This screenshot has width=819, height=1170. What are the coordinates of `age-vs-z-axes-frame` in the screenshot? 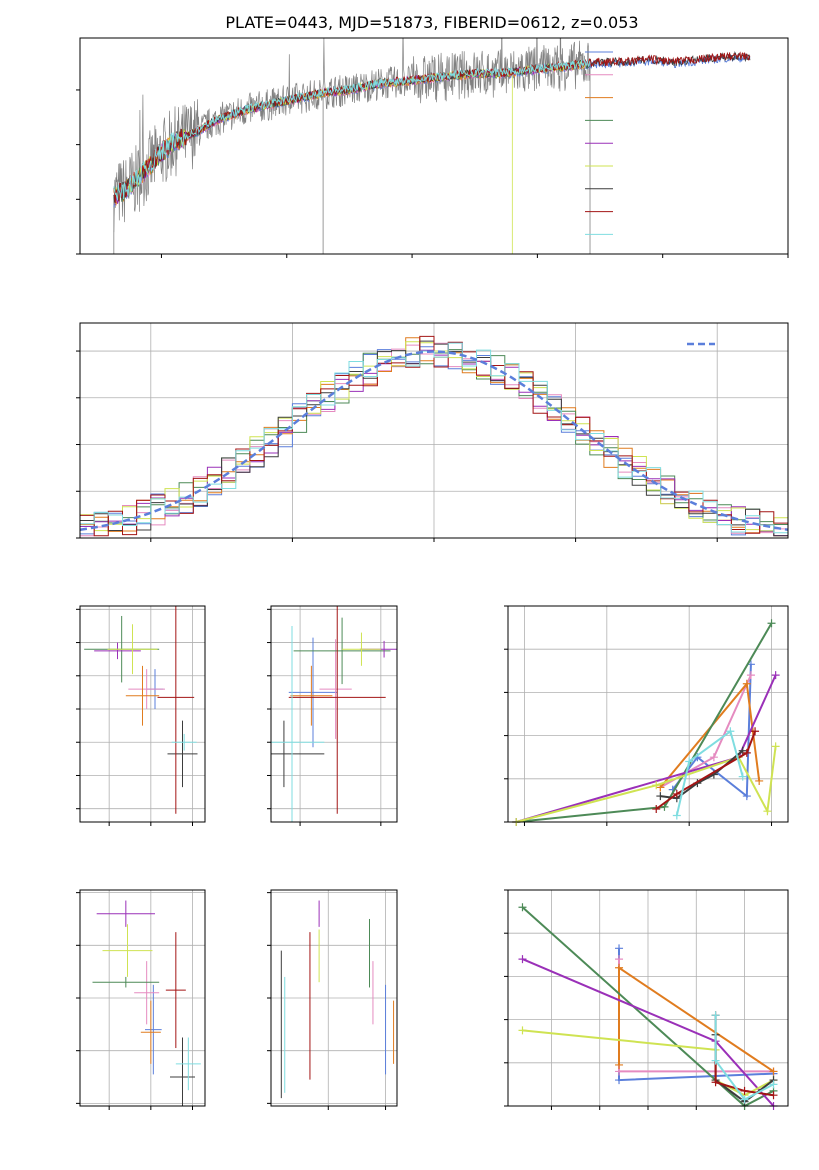 It's located at (142, 714).